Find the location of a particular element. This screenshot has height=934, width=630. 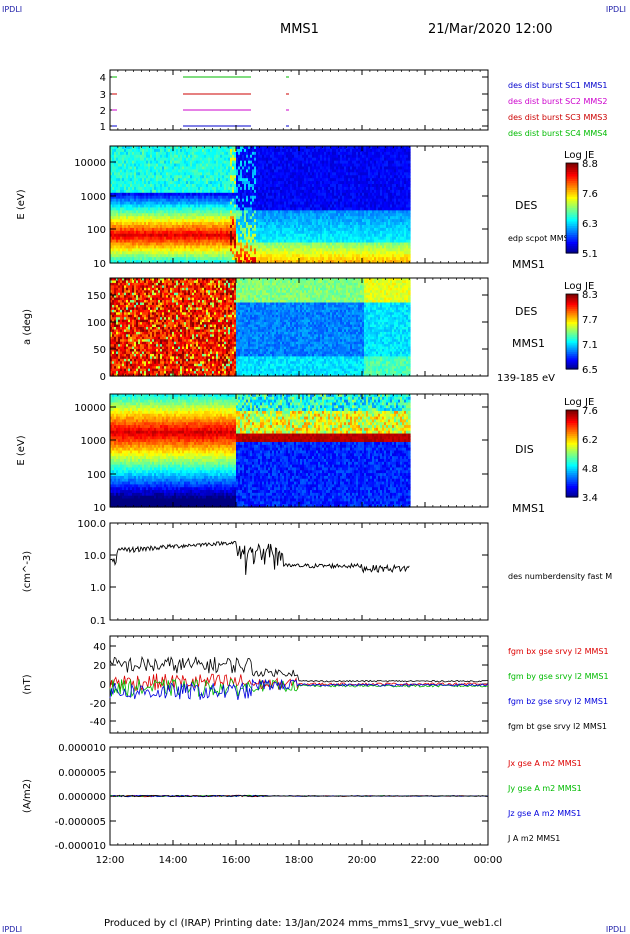

burst-legend-entry: des dist burst SC2 MMS2 is located at coordinates (557, 101).